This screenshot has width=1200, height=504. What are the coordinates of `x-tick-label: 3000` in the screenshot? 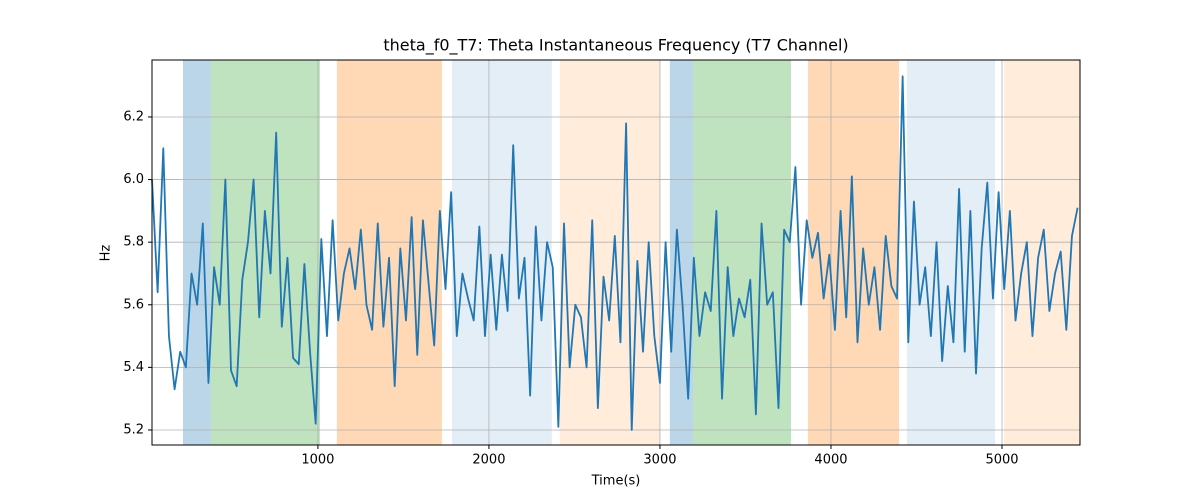 It's located at (659, 460).